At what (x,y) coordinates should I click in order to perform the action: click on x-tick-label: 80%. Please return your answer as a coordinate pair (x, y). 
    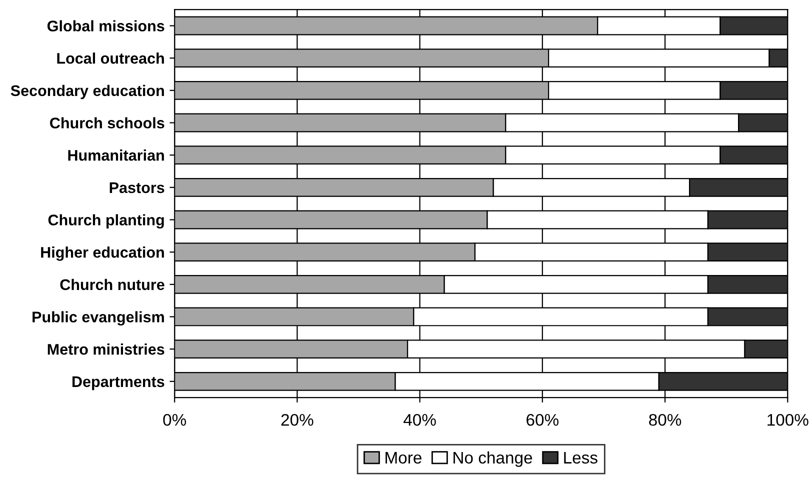
    Looking at the image, I should click on (665, 420).